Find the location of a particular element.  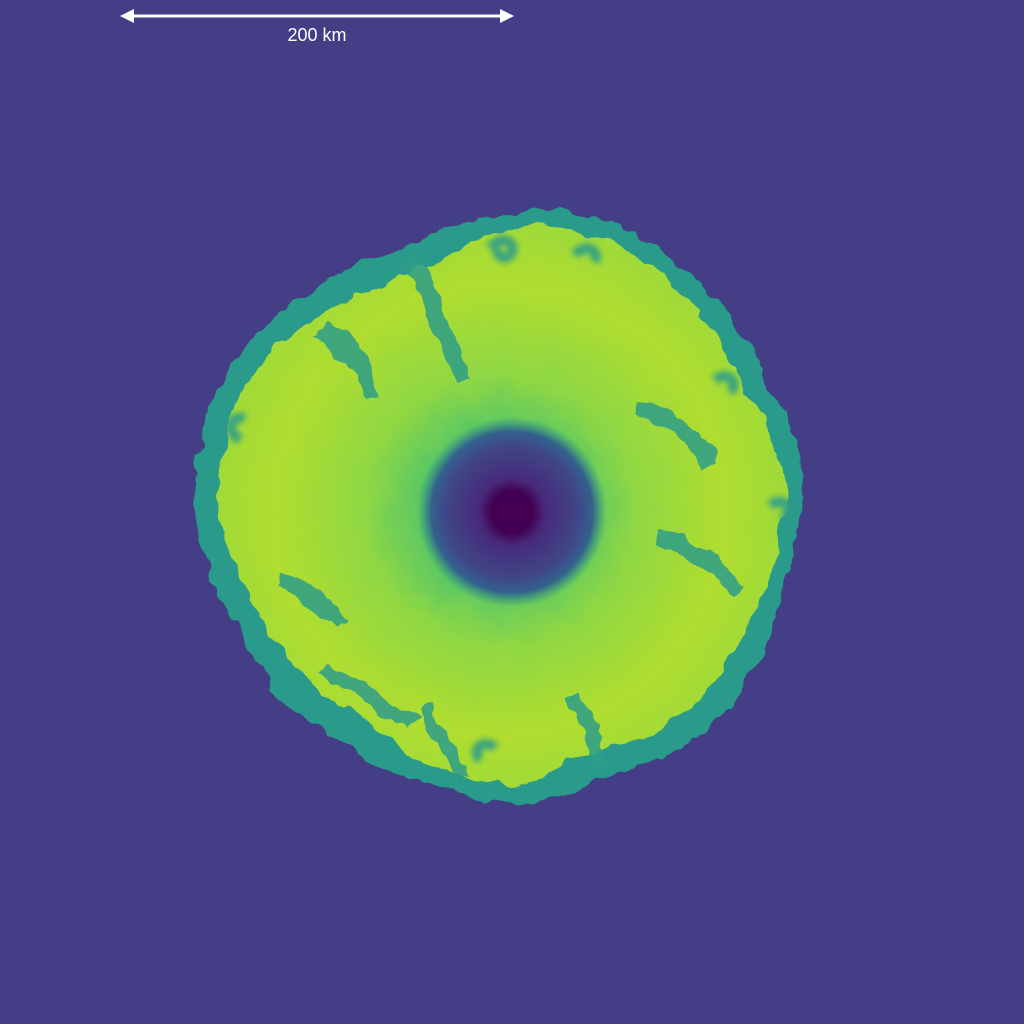

double-arrow-icon is located at coordinates (317, 16).